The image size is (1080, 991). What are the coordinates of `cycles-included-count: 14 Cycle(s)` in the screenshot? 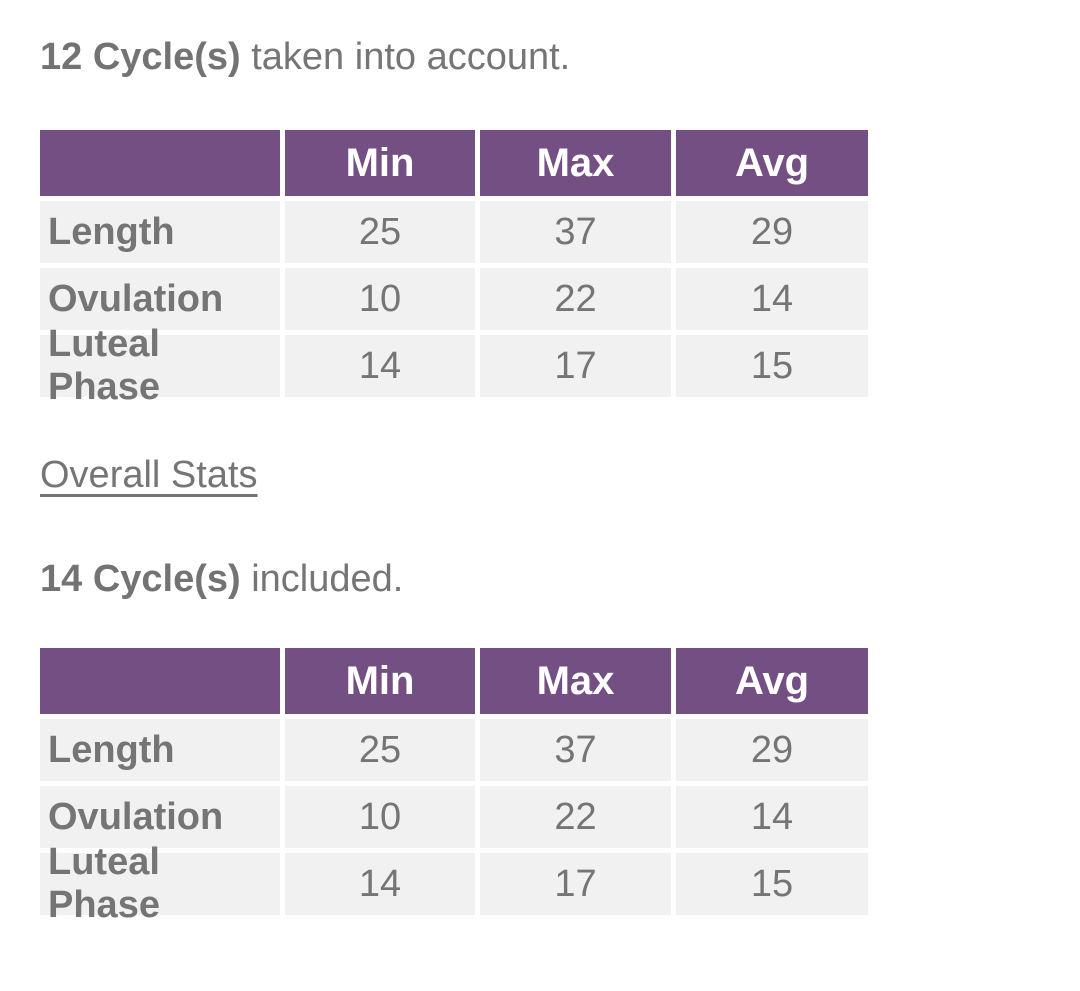 It's located at (140, 579).